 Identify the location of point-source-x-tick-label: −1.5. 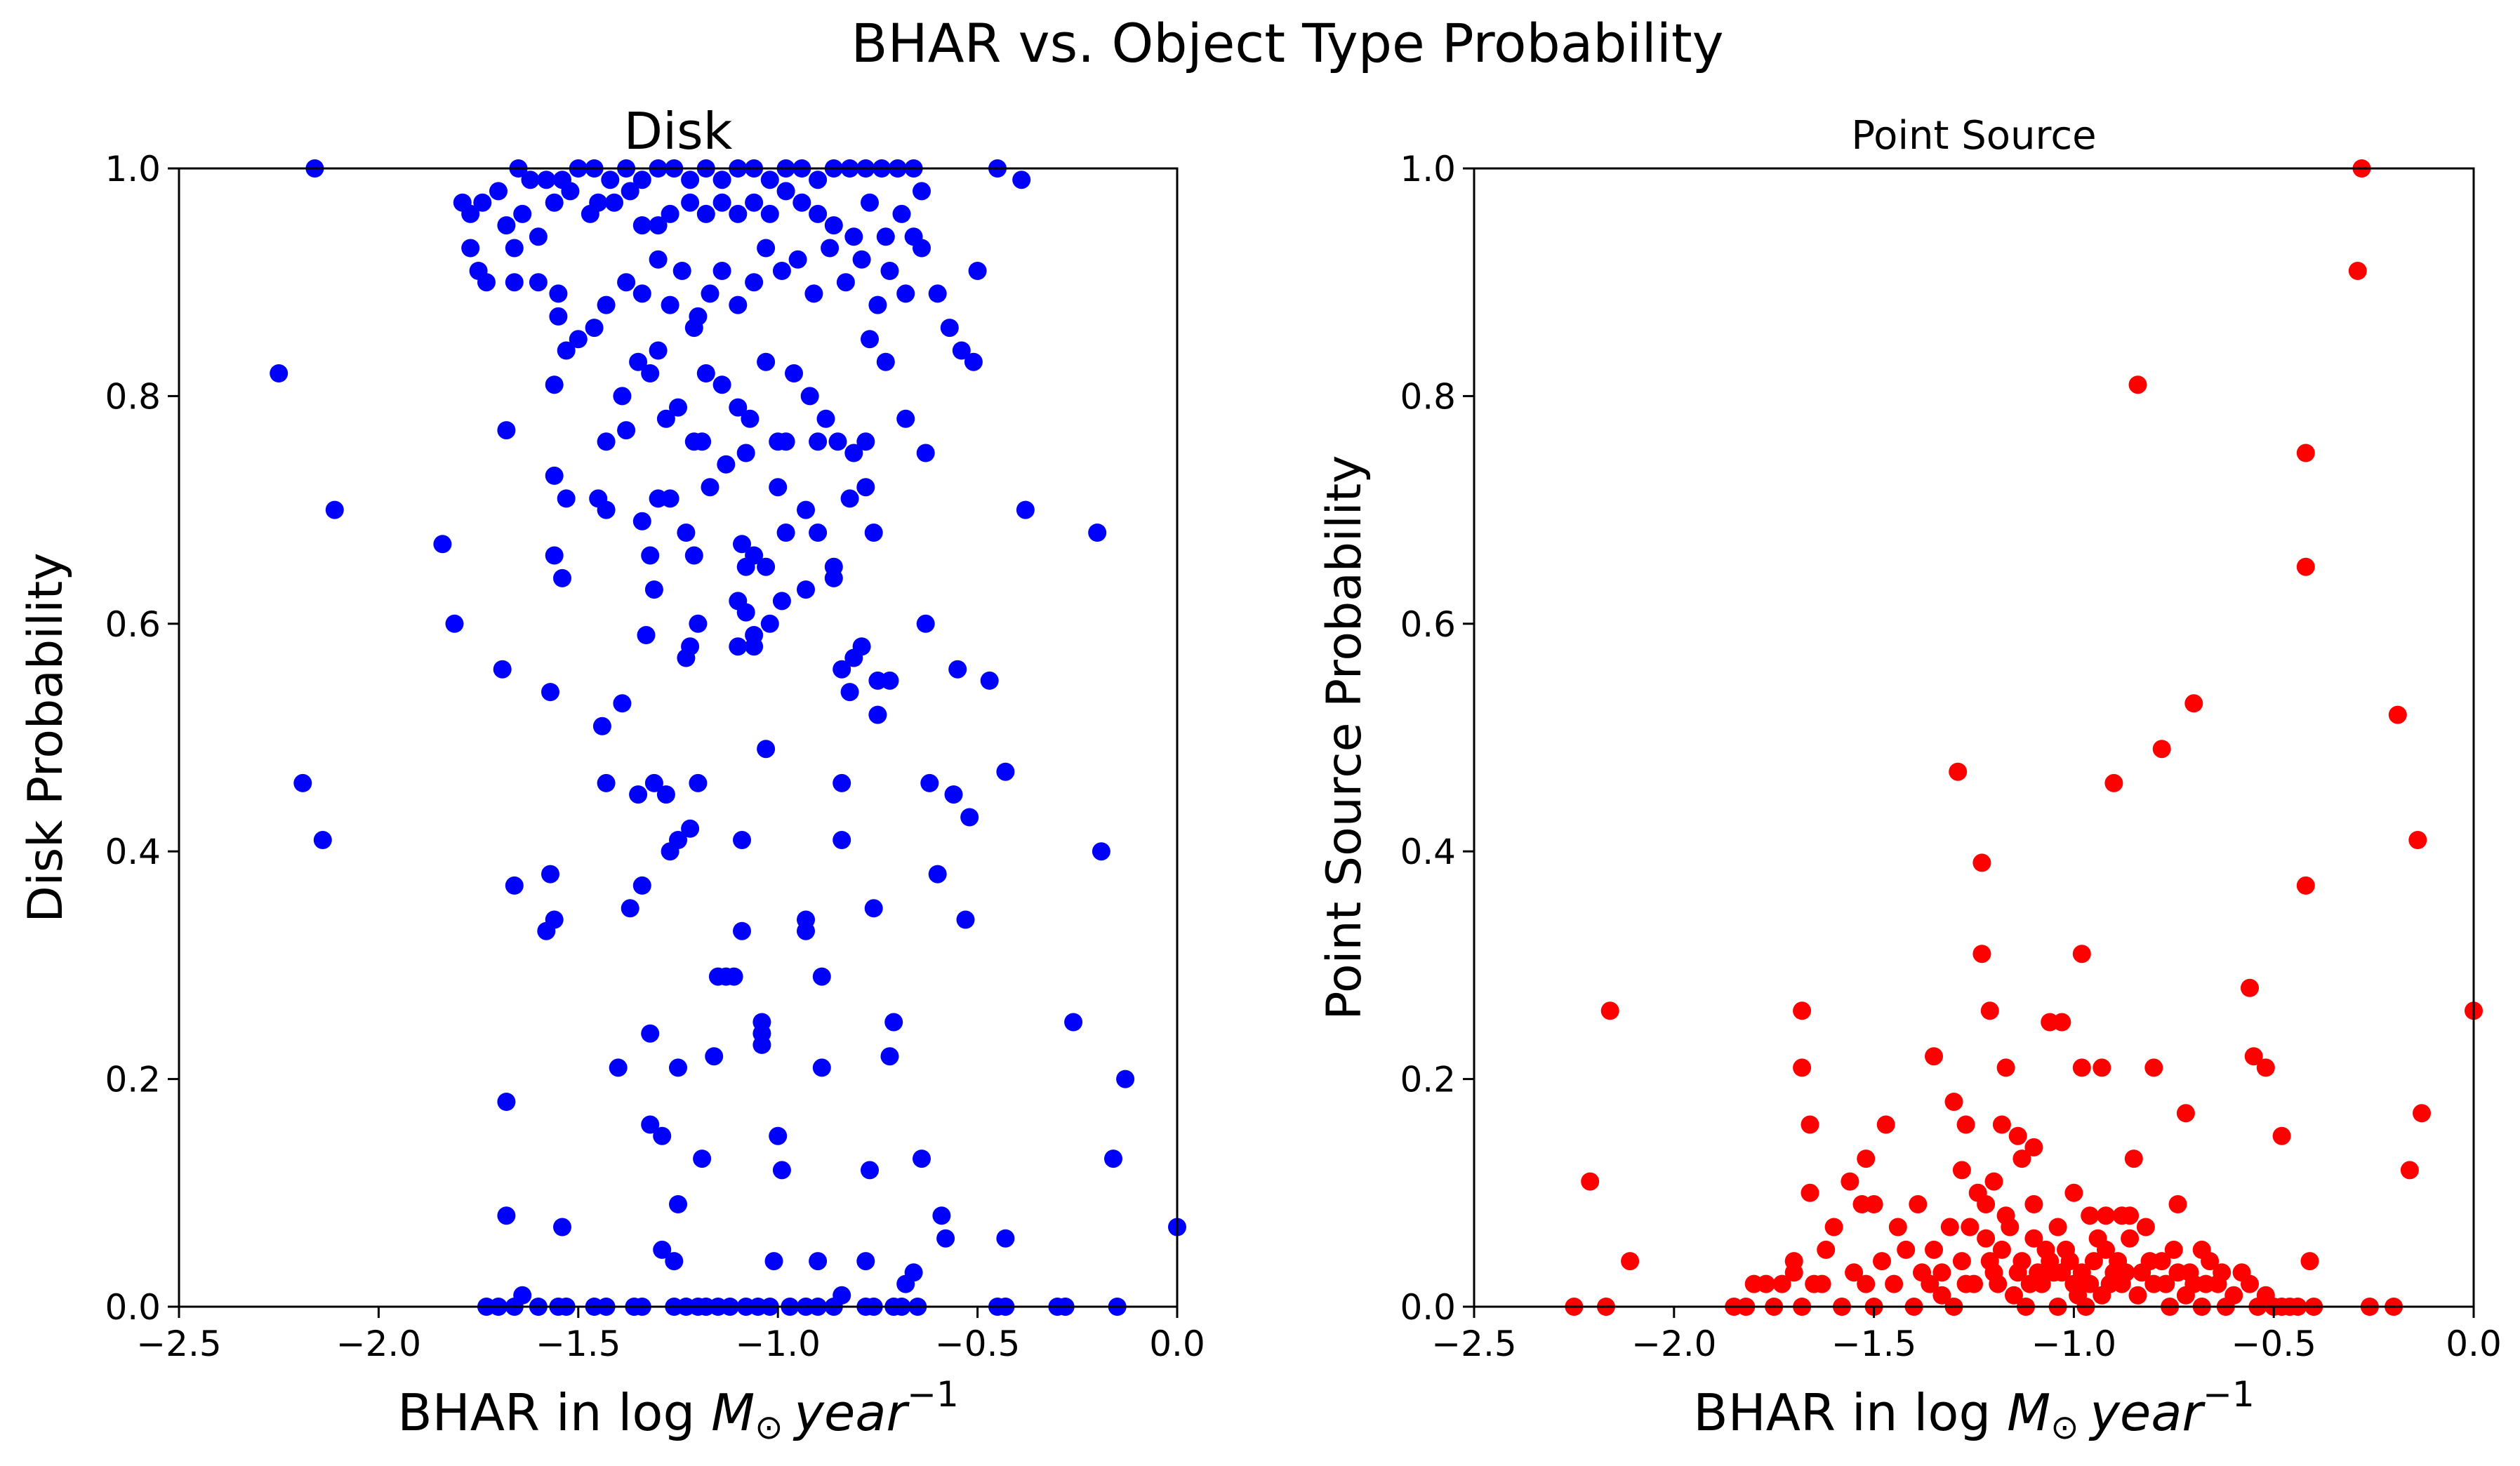
(1873, 1344).